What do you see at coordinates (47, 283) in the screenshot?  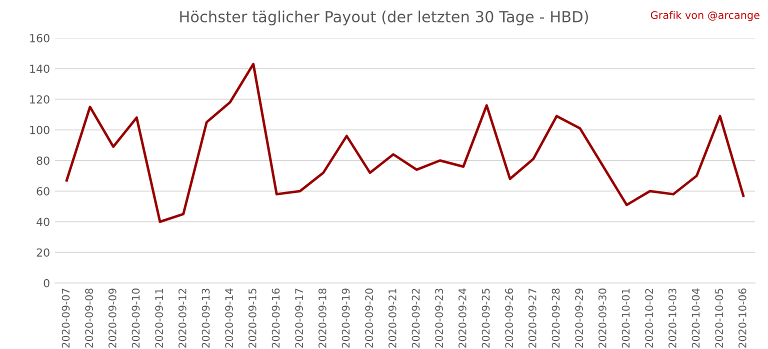 I see `y-tick-label: 0` at bounding box center [47, 283].